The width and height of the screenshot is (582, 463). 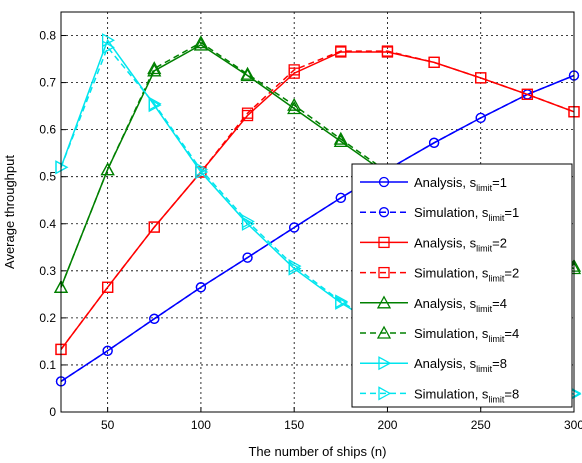 I want to click on x-tick-label: 150, so click(x=294, y=425).